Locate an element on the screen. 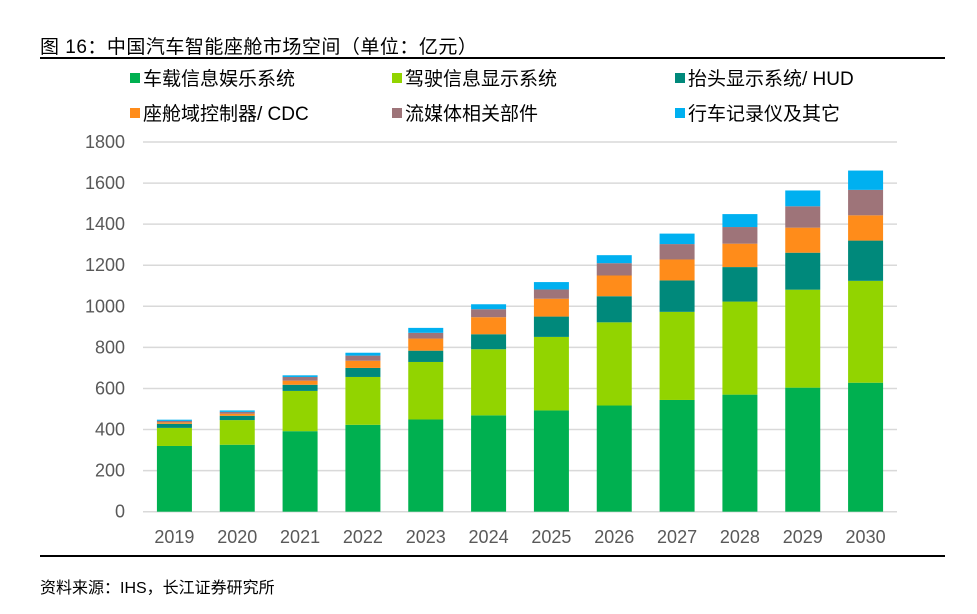  legend-item: 驾驶信息显示系统 is located at coordinates (474, 77).